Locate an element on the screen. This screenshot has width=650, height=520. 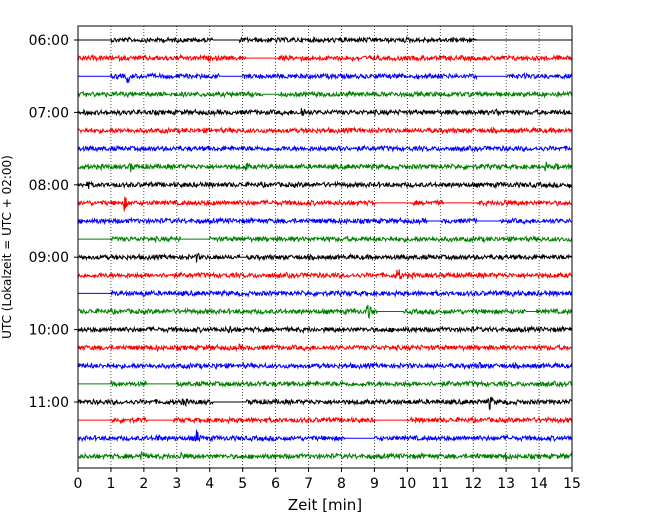
x-tick-label-0: 0 is located at coordinates (78, 484).